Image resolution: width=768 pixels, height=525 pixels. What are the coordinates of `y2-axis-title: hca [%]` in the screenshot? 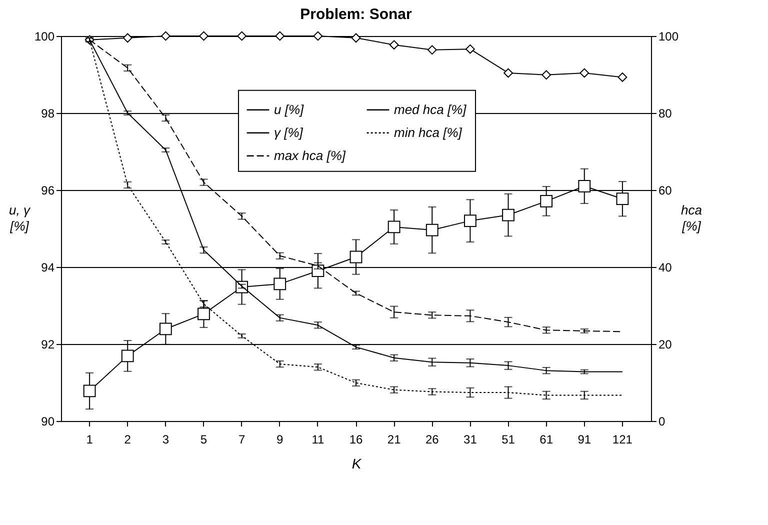 It's located at (691, 218).